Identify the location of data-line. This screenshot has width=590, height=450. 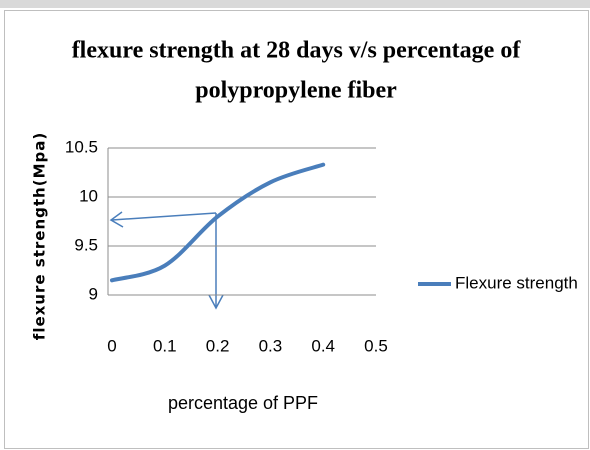
(218, 222).